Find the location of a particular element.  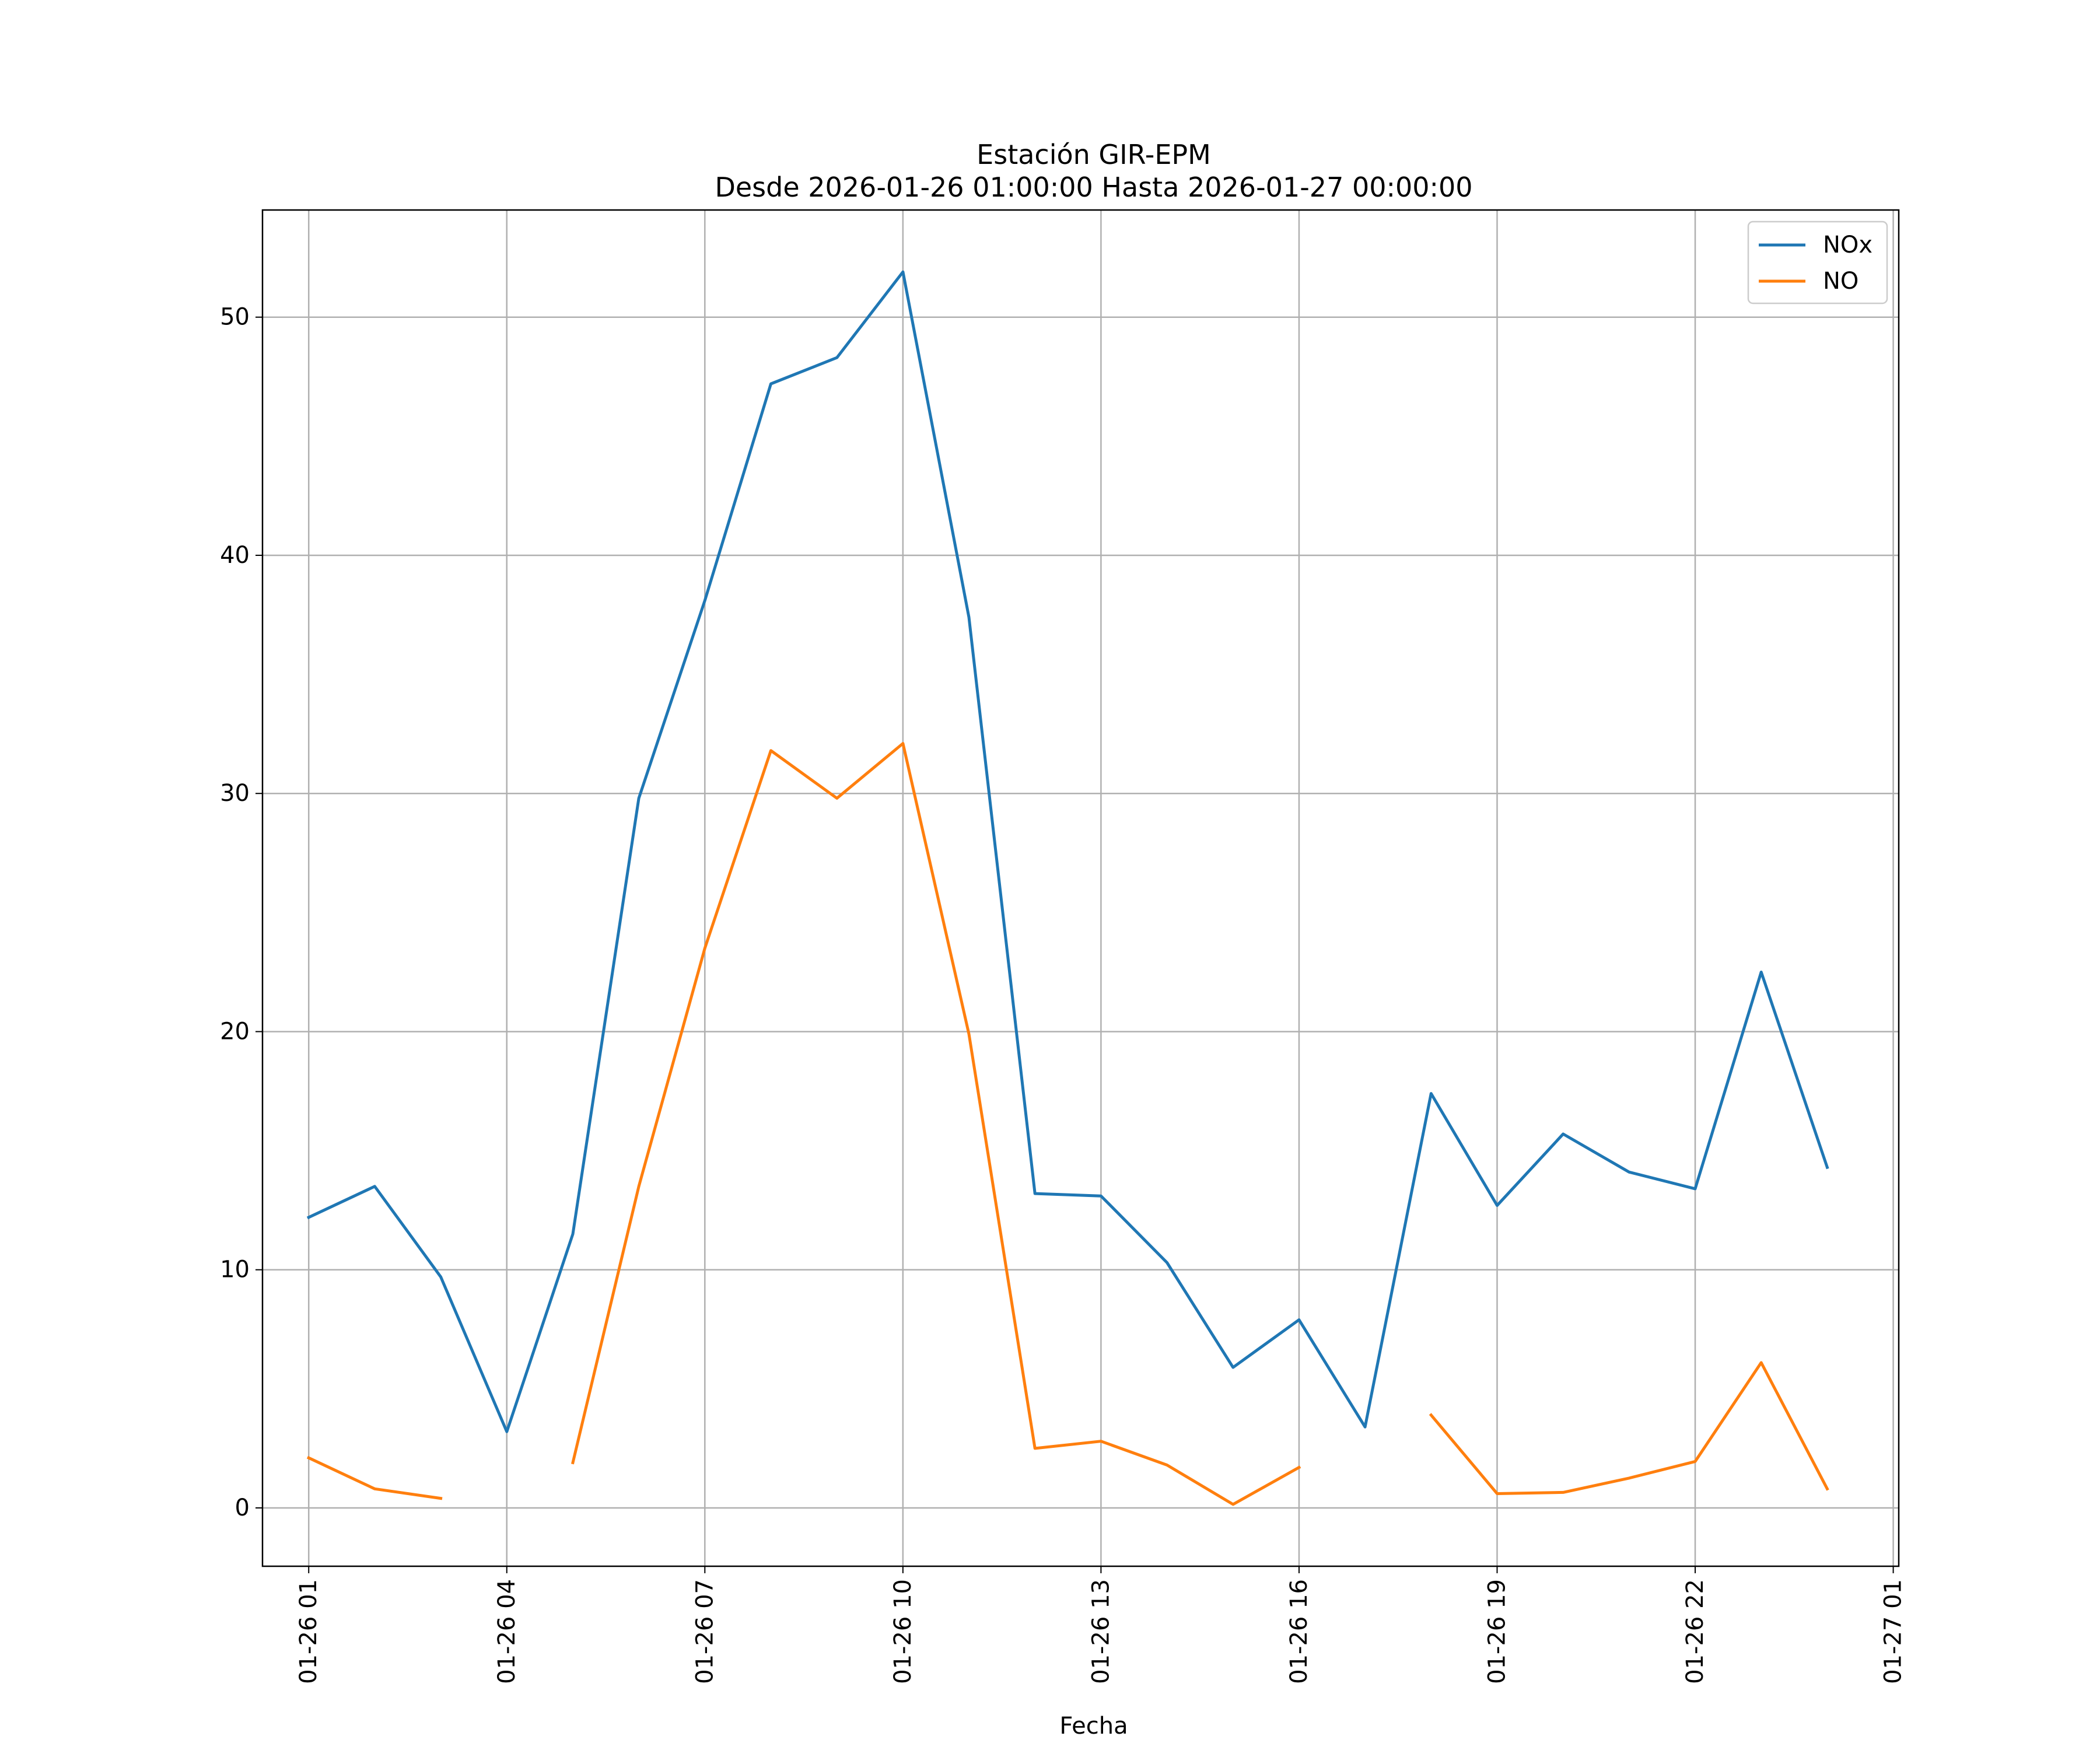

x-tick-label: 01-26 10 is located at coordinates (903, 1631).